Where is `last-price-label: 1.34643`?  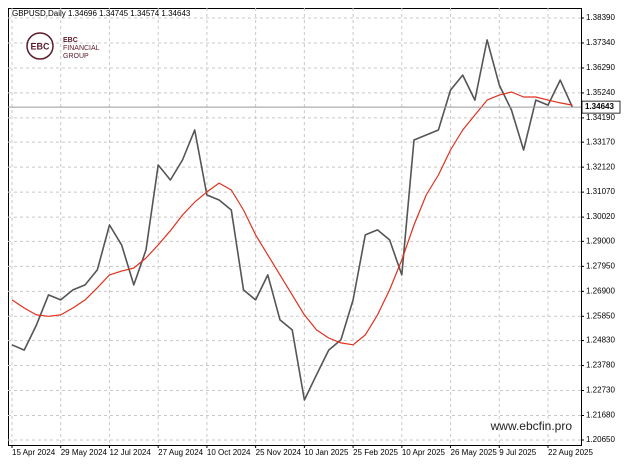 last-price-label: 1.34643 is located at coordinates (599, 106).